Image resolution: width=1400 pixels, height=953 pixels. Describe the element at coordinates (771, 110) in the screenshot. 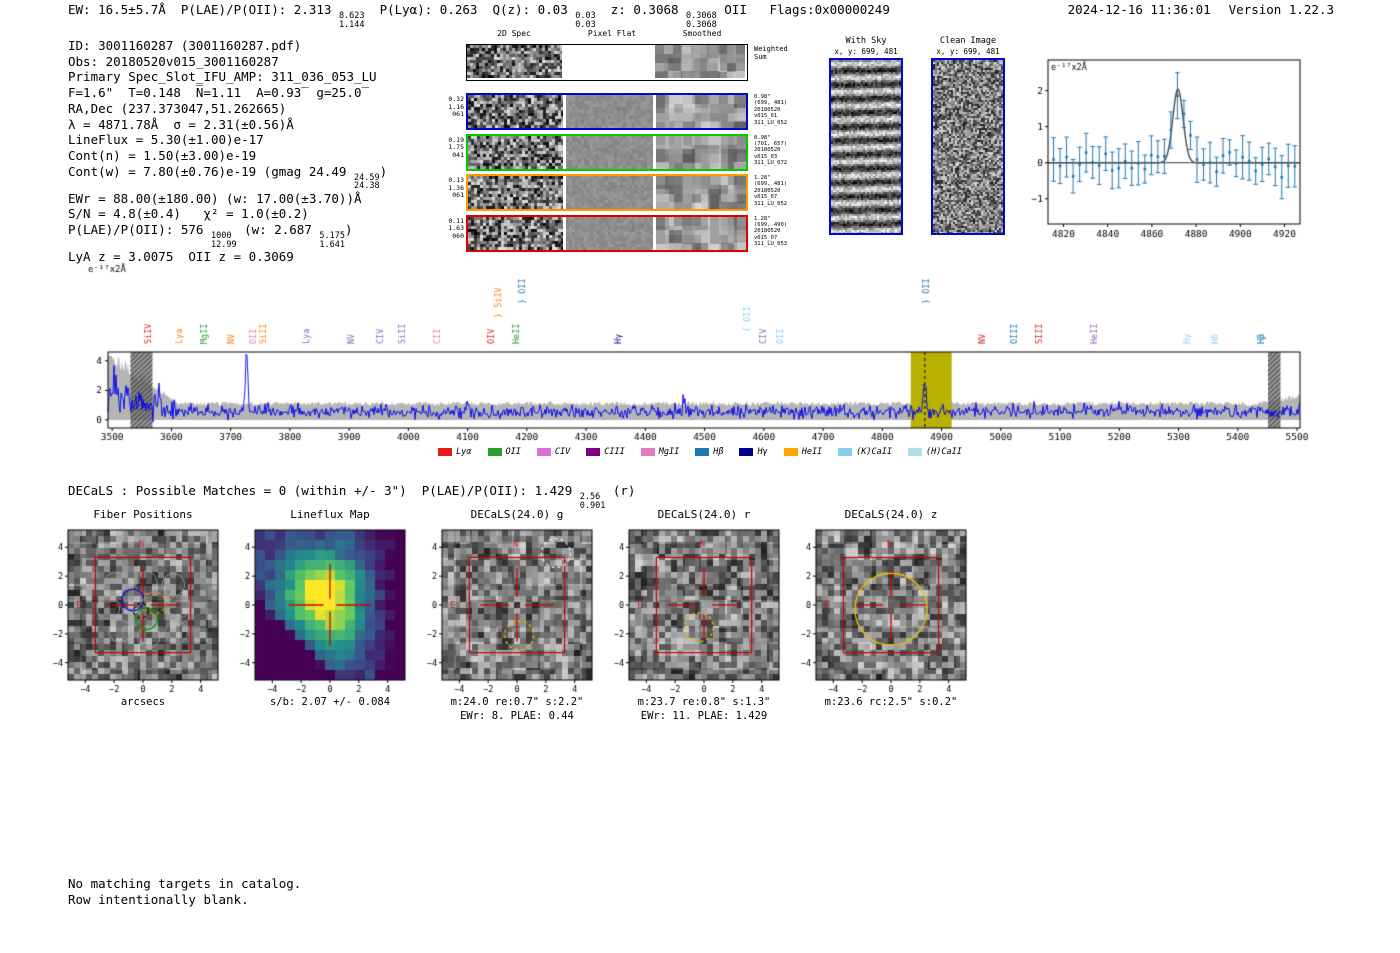

I see `spec2d-row-annotation: 0.98" (699, 481) 20180520 v015_01 311_LU_052` at that location.